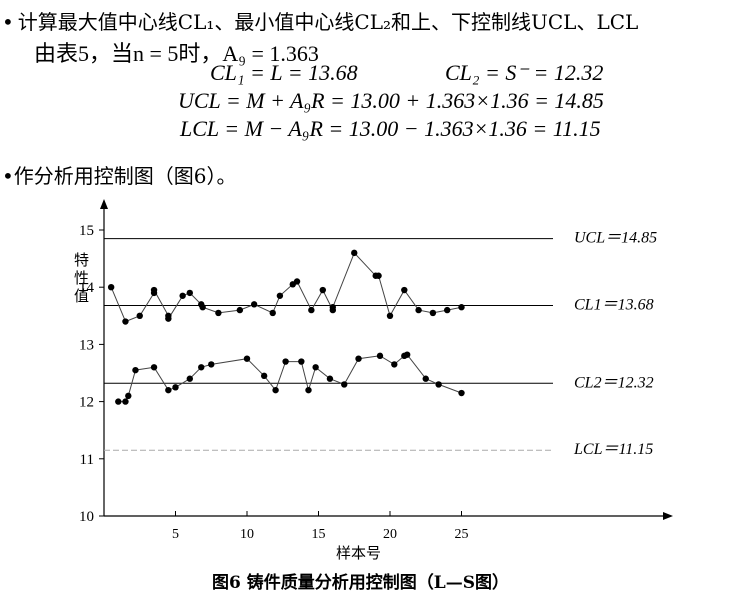 The image size is (756, 604). I want to click on control-line-label: LCL＝11.15, so click(613, 449).